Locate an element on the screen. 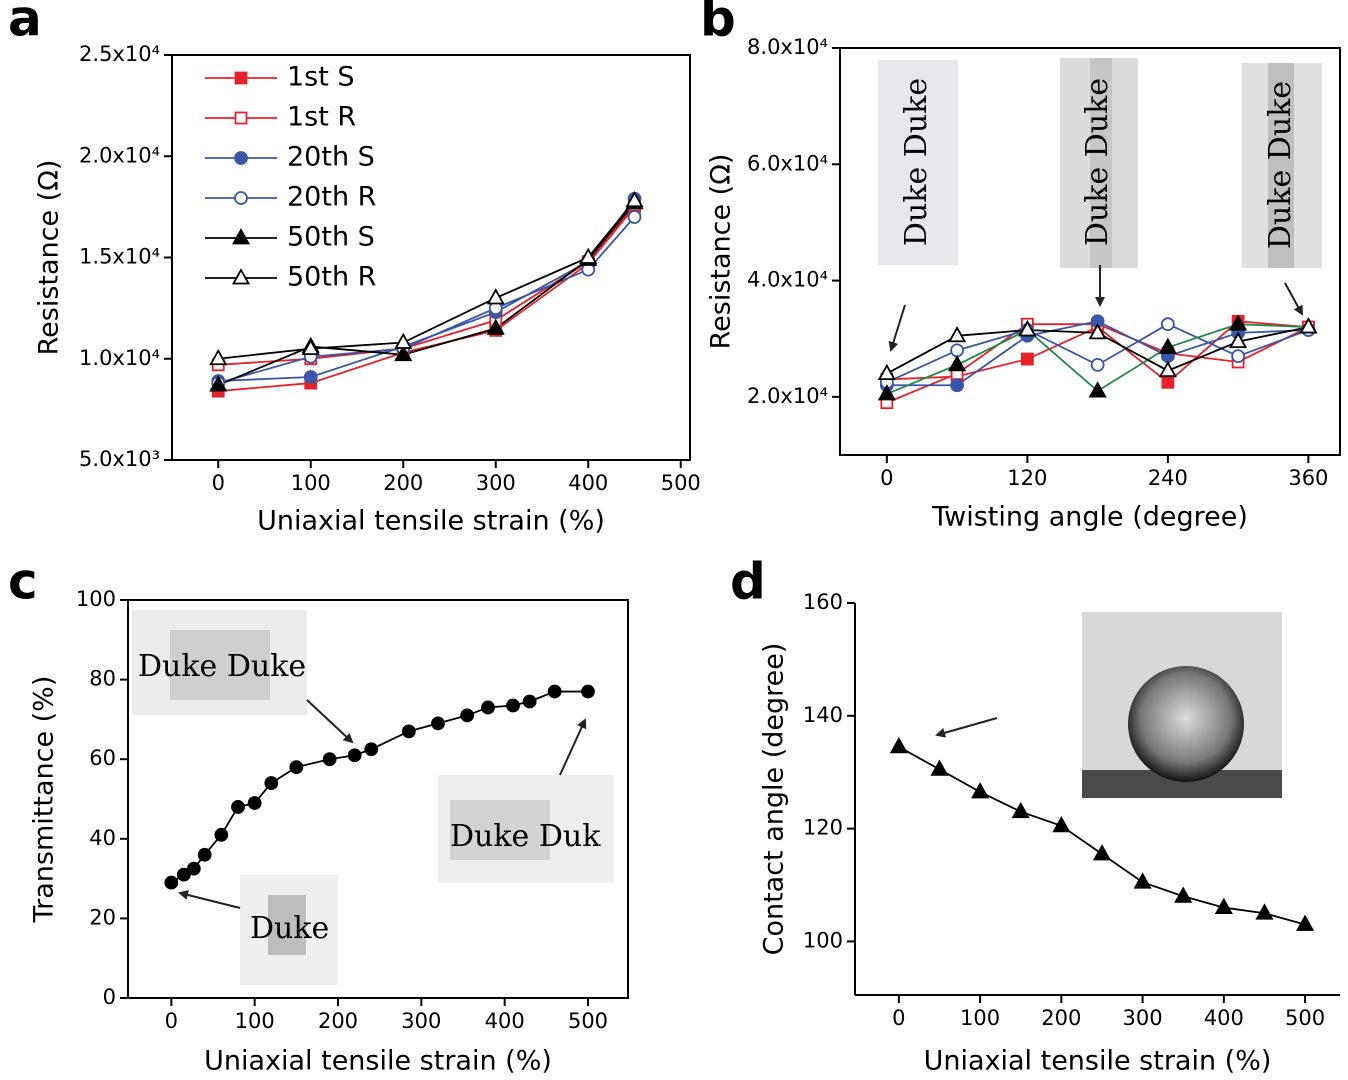  y-axis-label: Resistance (Ω) is located at coordinates (721, 252).